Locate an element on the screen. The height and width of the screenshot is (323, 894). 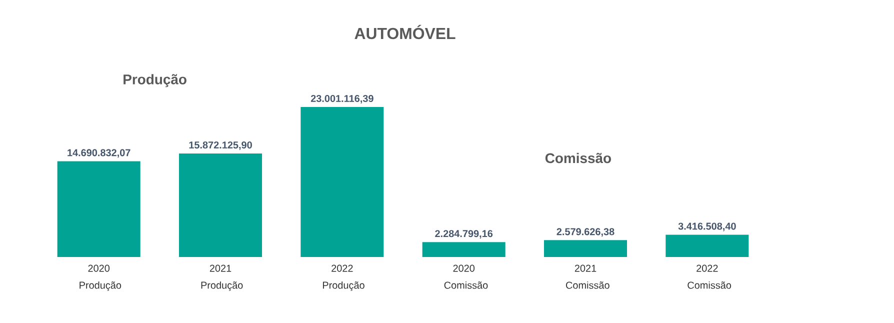
x-tick-label: 2021 Produção is located at coordinates (222, 277).